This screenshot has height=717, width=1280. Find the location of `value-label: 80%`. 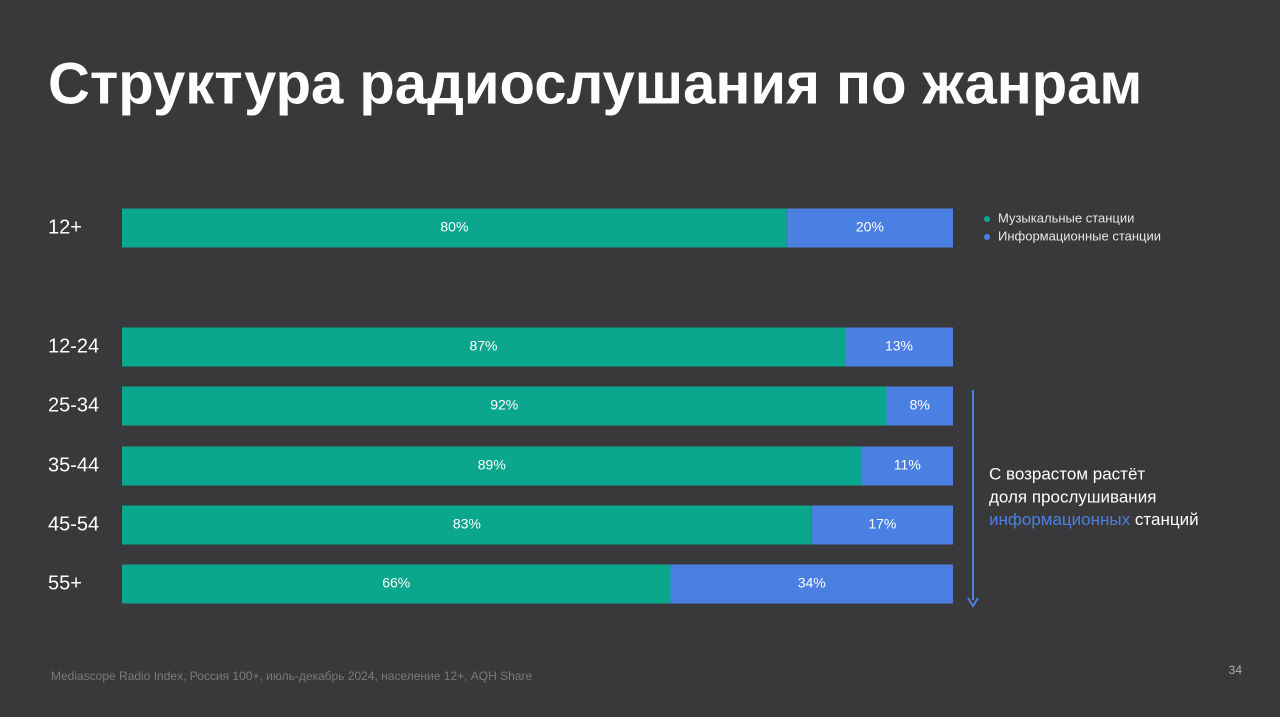

value-label: 80% is located at coordinates (454, 227).